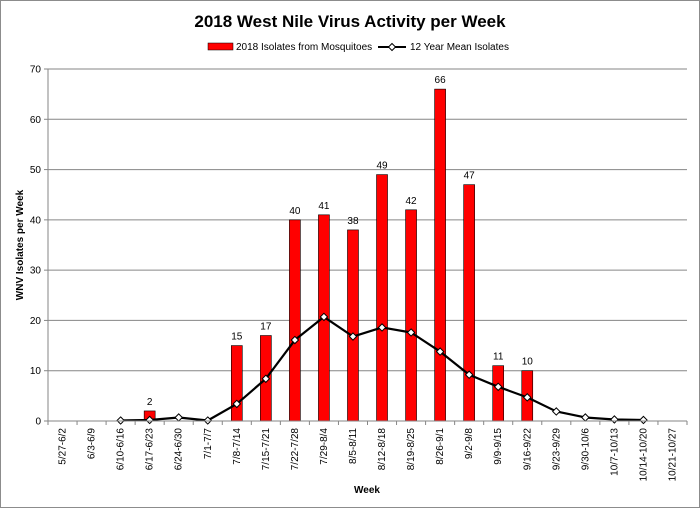 The height and width of the screenshot is (512, 700). What do you see at coordinates (382, 449) in the screenshot?
I see `x-tick-label: 8/12-8/18` at bounding box center [382, 449].